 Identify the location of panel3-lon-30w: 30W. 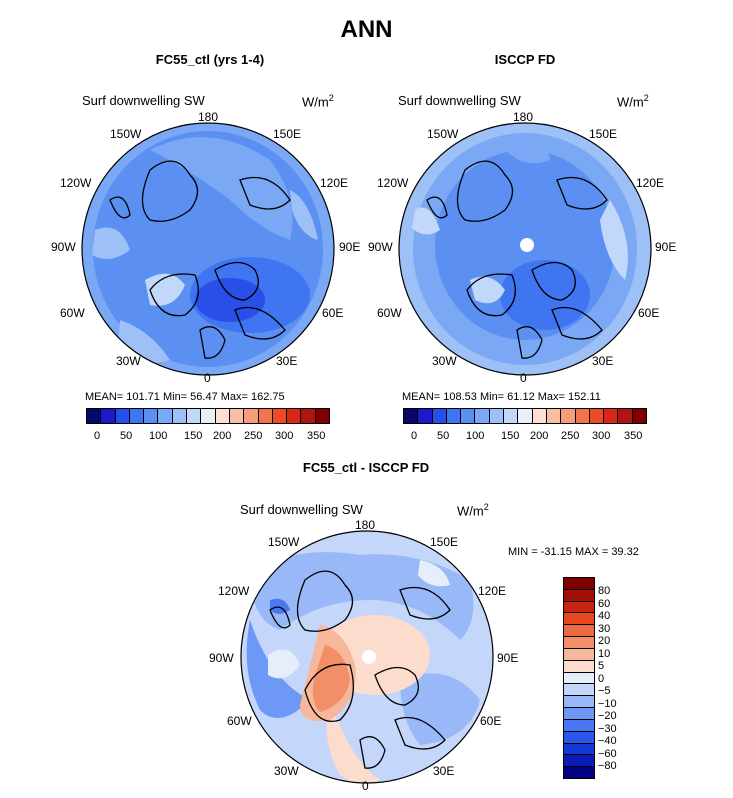
(286, 771).